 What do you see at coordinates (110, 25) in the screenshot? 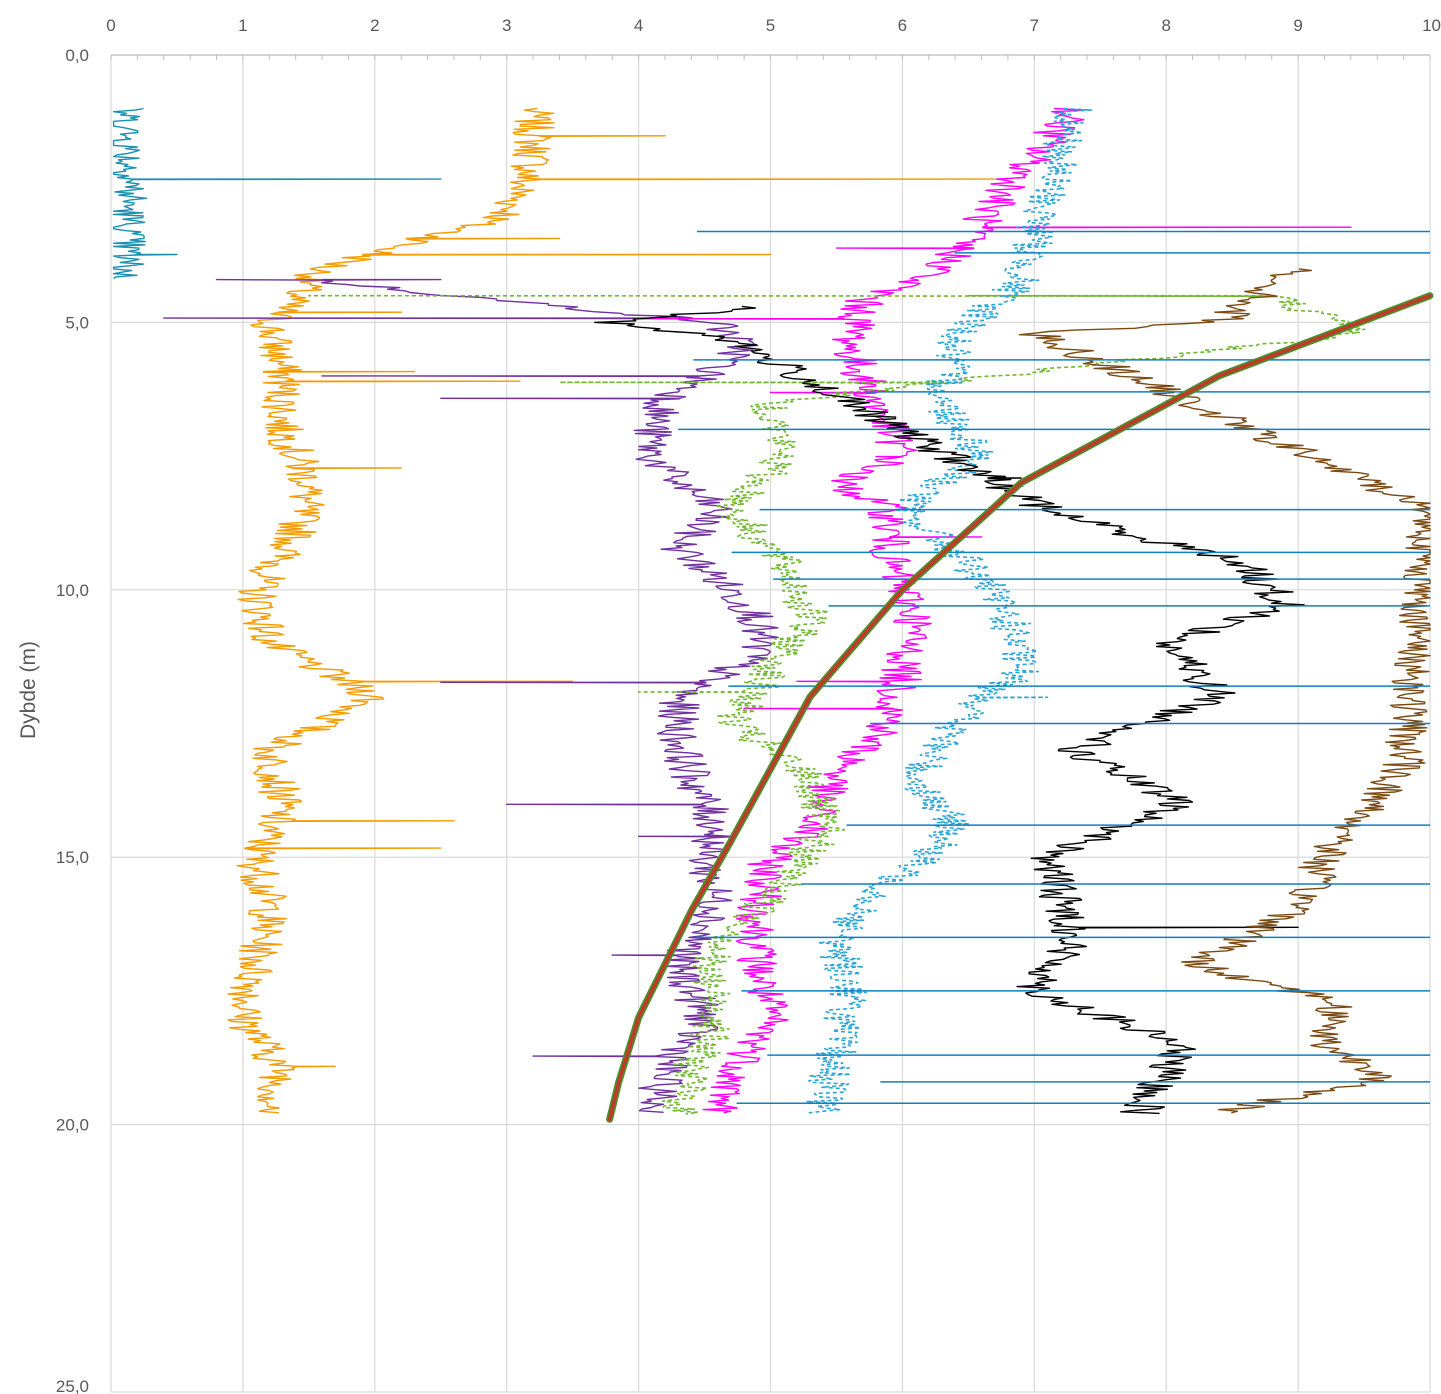
I see `x-tick-label: 0` at bounding box center [110, 25].